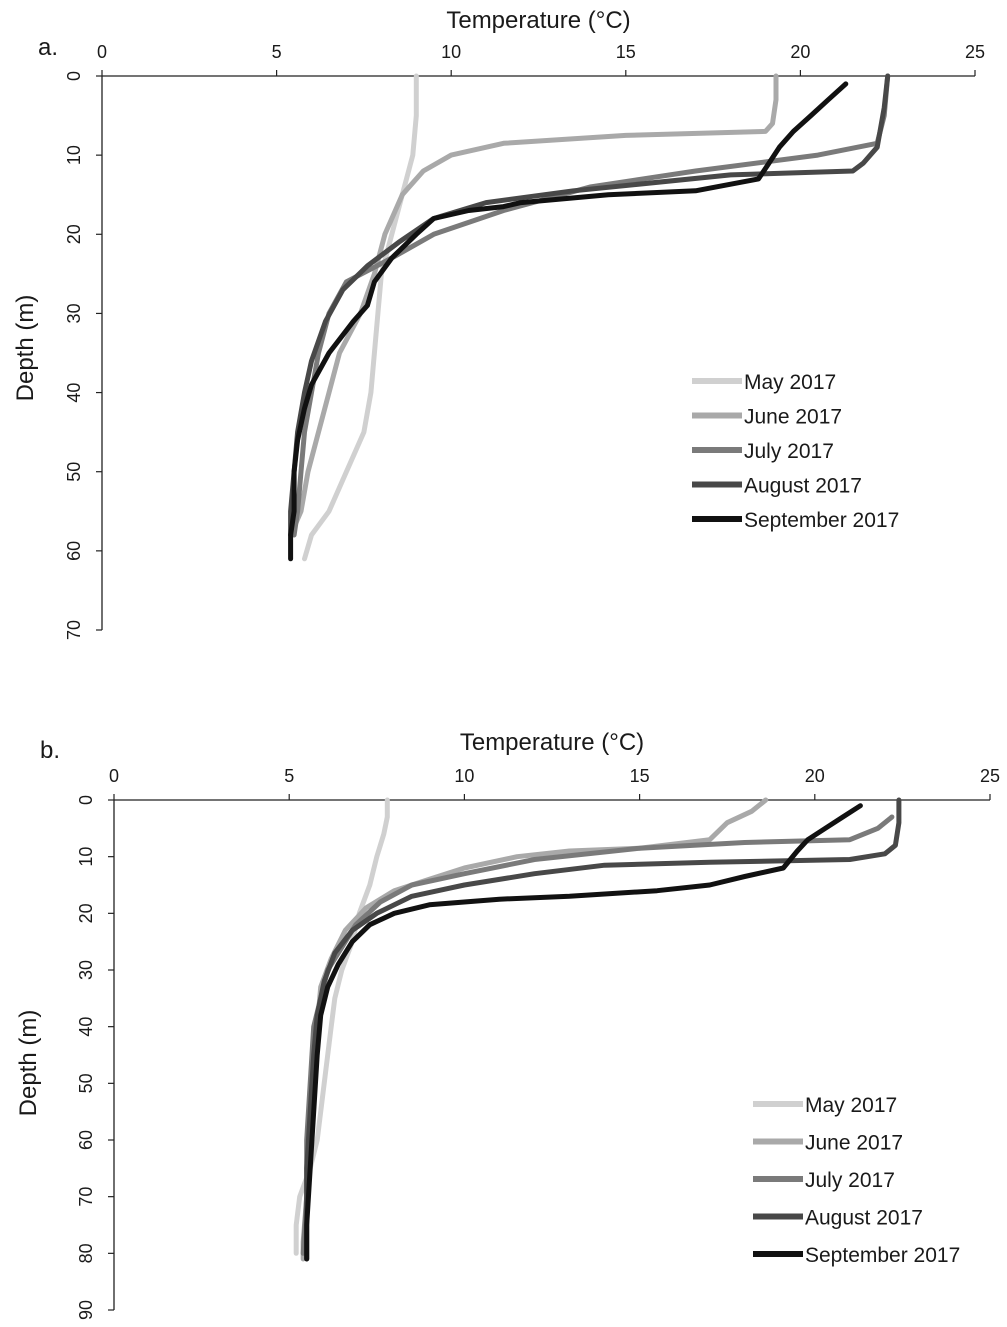 This screenshot has height=1327, width=1007. Describe the element at coordinates (50, 750) in the screenshot. I see `panel-label: b.` at that location.